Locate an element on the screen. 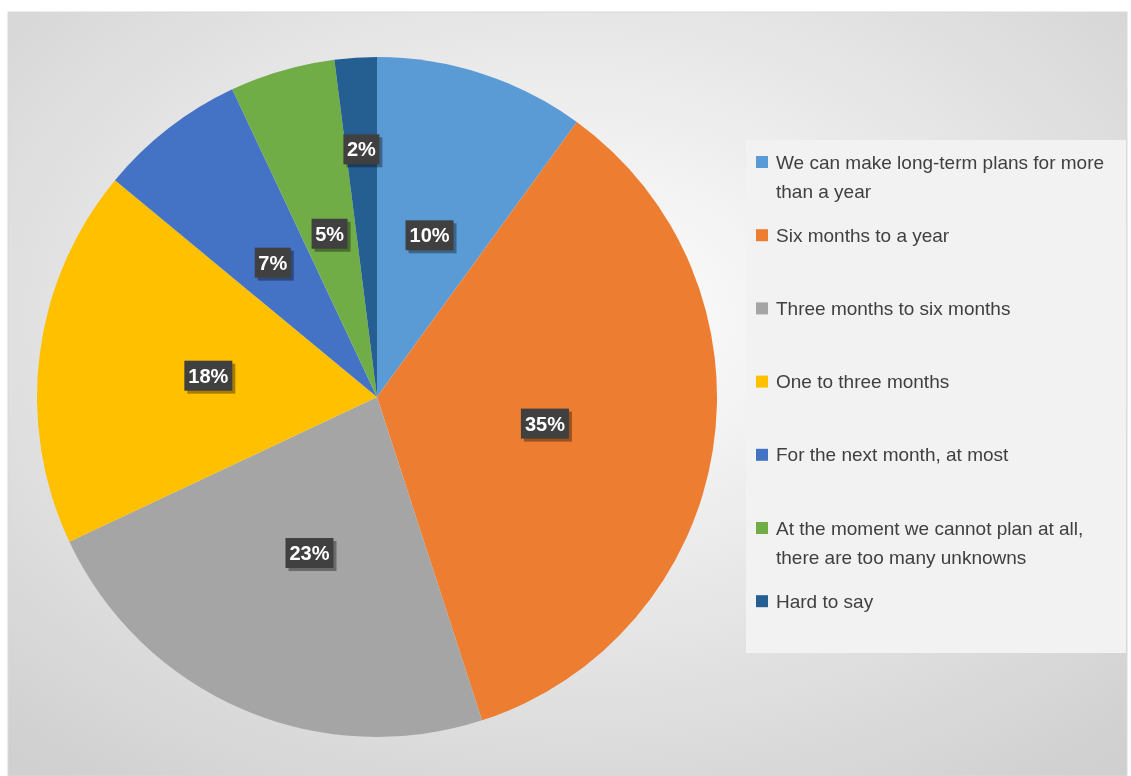 The width and height of the screenshot is (1131, 776). data-label: 10% is located at coordinates (429, 235).